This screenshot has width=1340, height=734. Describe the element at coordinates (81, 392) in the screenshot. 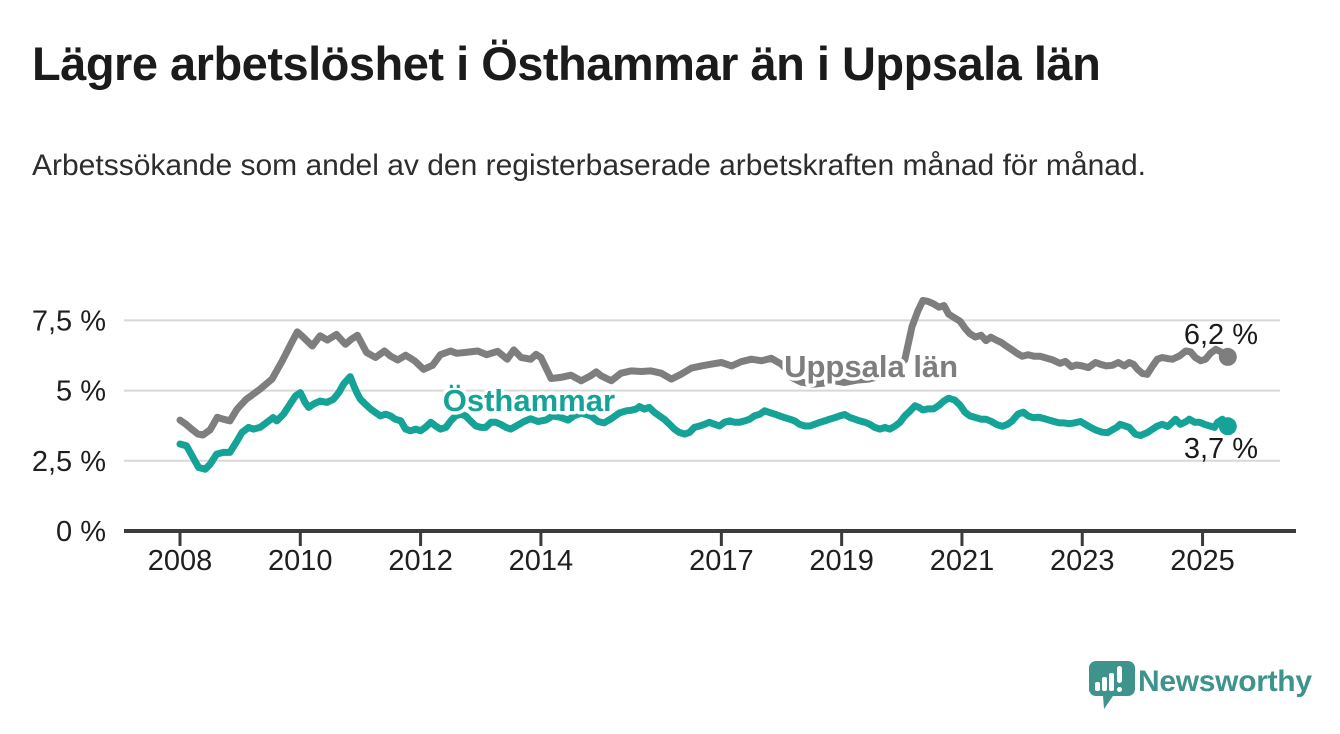

I see `y-tick-label: 5 %` at that location.